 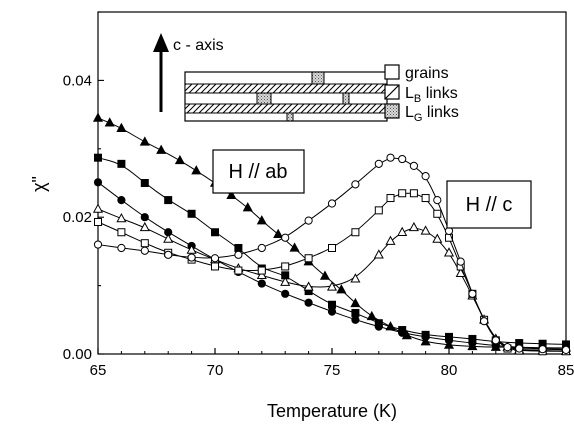 What do you see at coordinates (431, 95) in the screenshot?
I see `svg-text: LB links` at bounding box center [431, 95].